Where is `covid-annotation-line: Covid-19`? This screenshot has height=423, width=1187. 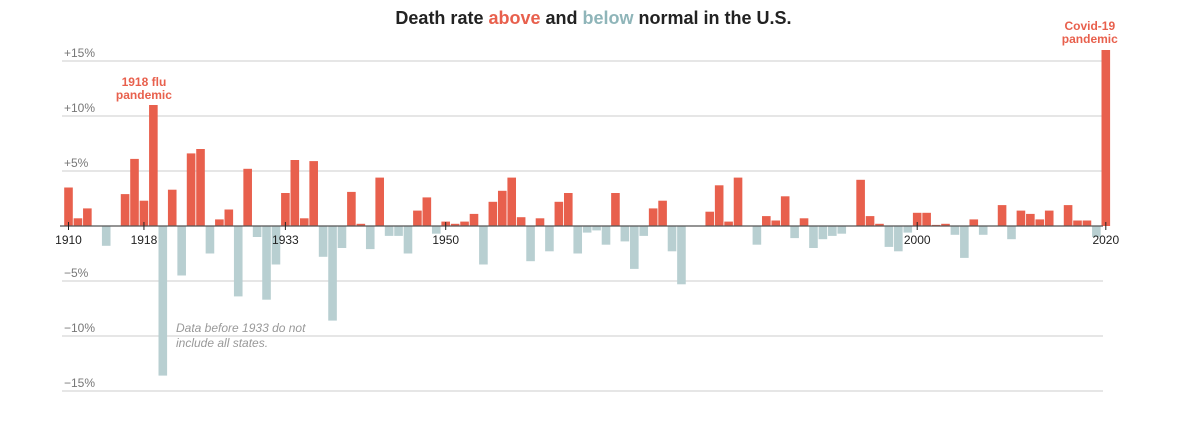
covid-annotation-line: Covid-19 is located at coordinates (1089, 26).